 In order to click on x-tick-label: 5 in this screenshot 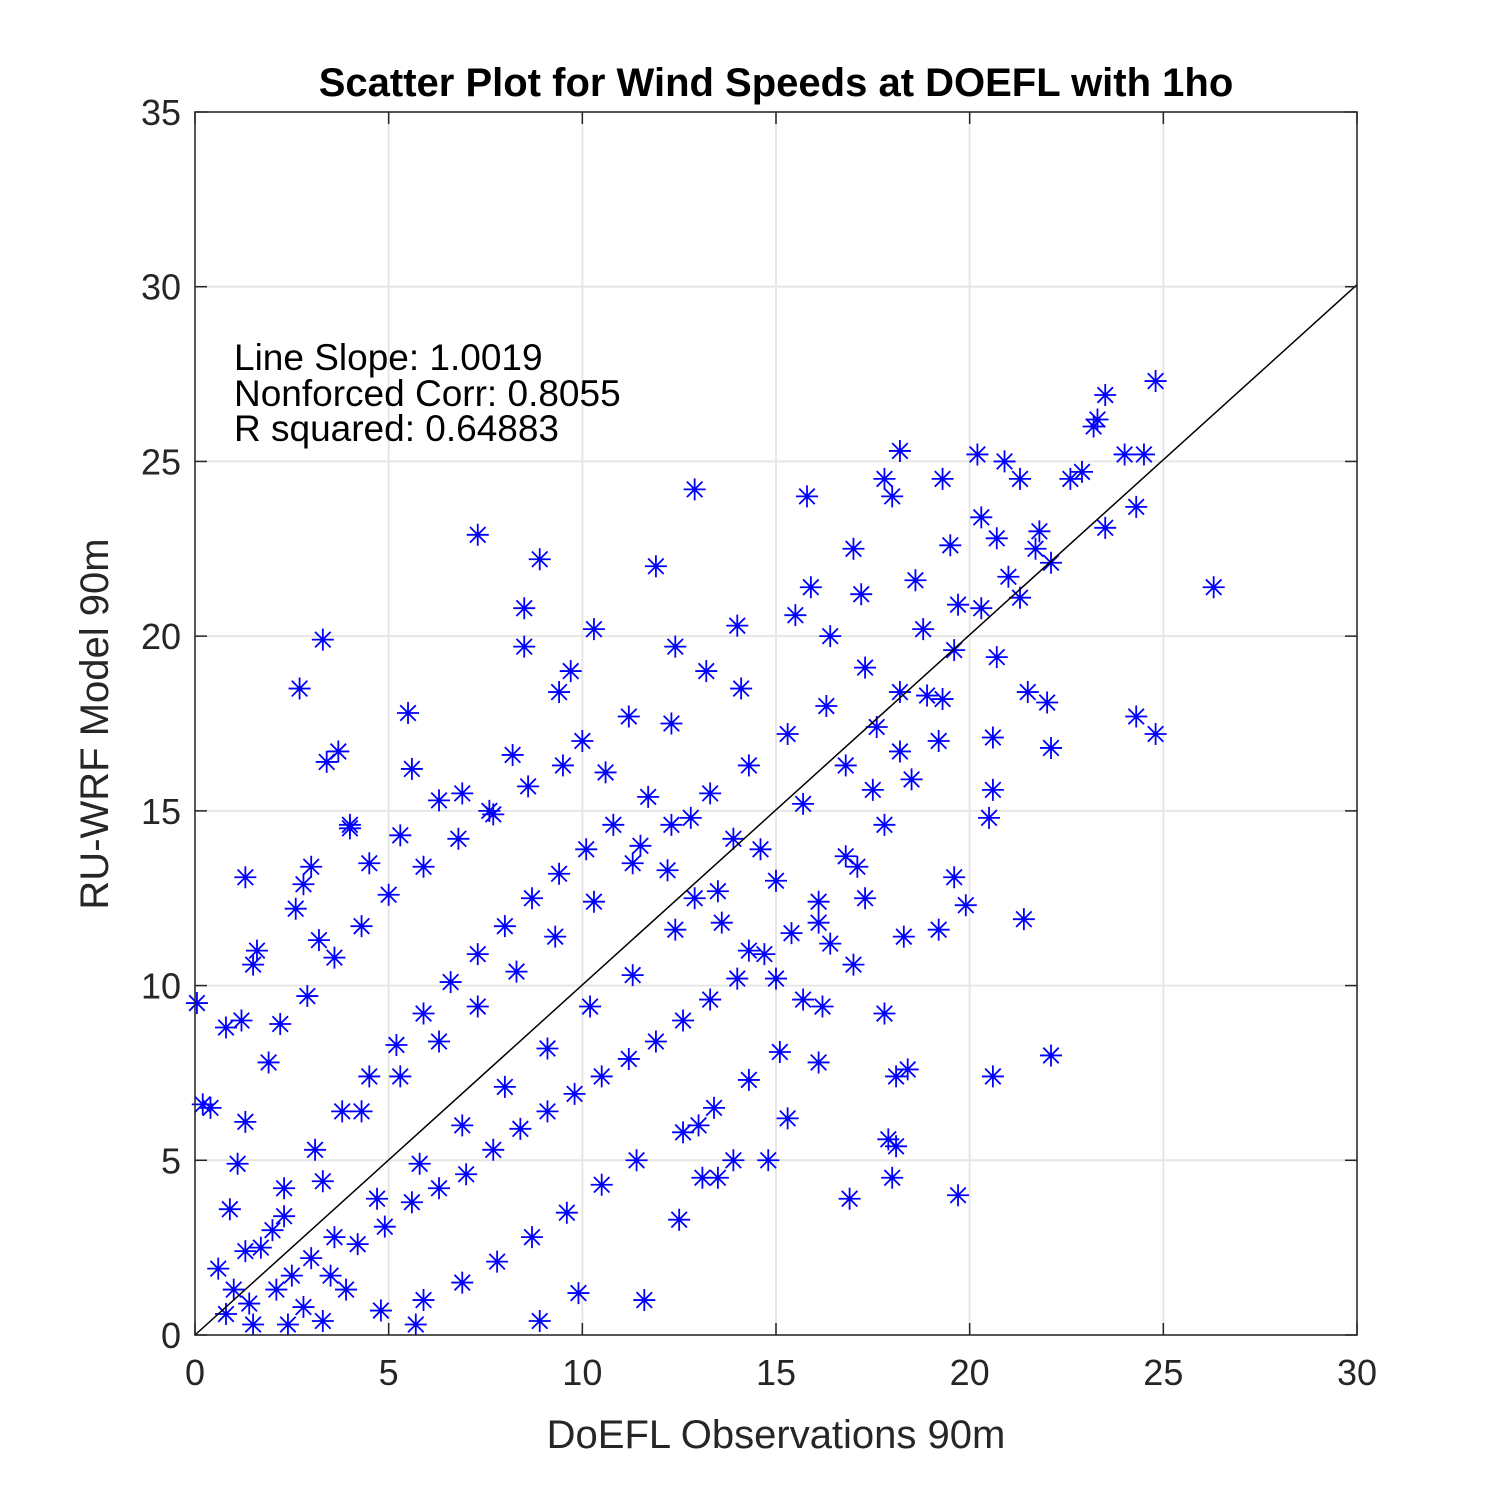, I will do `click(389, 1372)`.